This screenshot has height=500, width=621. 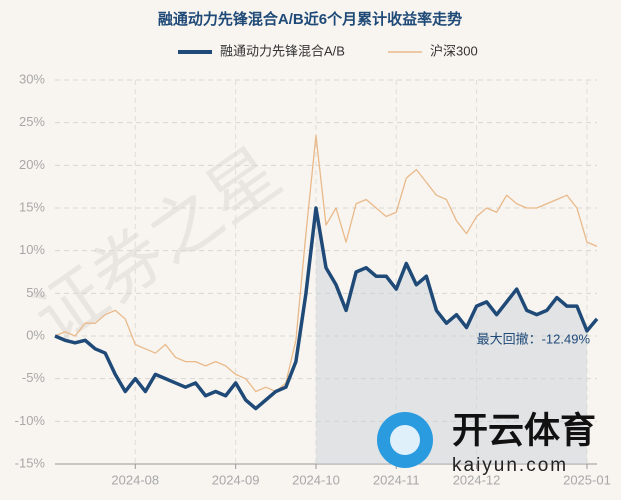 What do you see at coordinates (534, 338) in the screenshot?
I see `annotation: 最大回撤：-12.49%` at bounding box center [534, 338].